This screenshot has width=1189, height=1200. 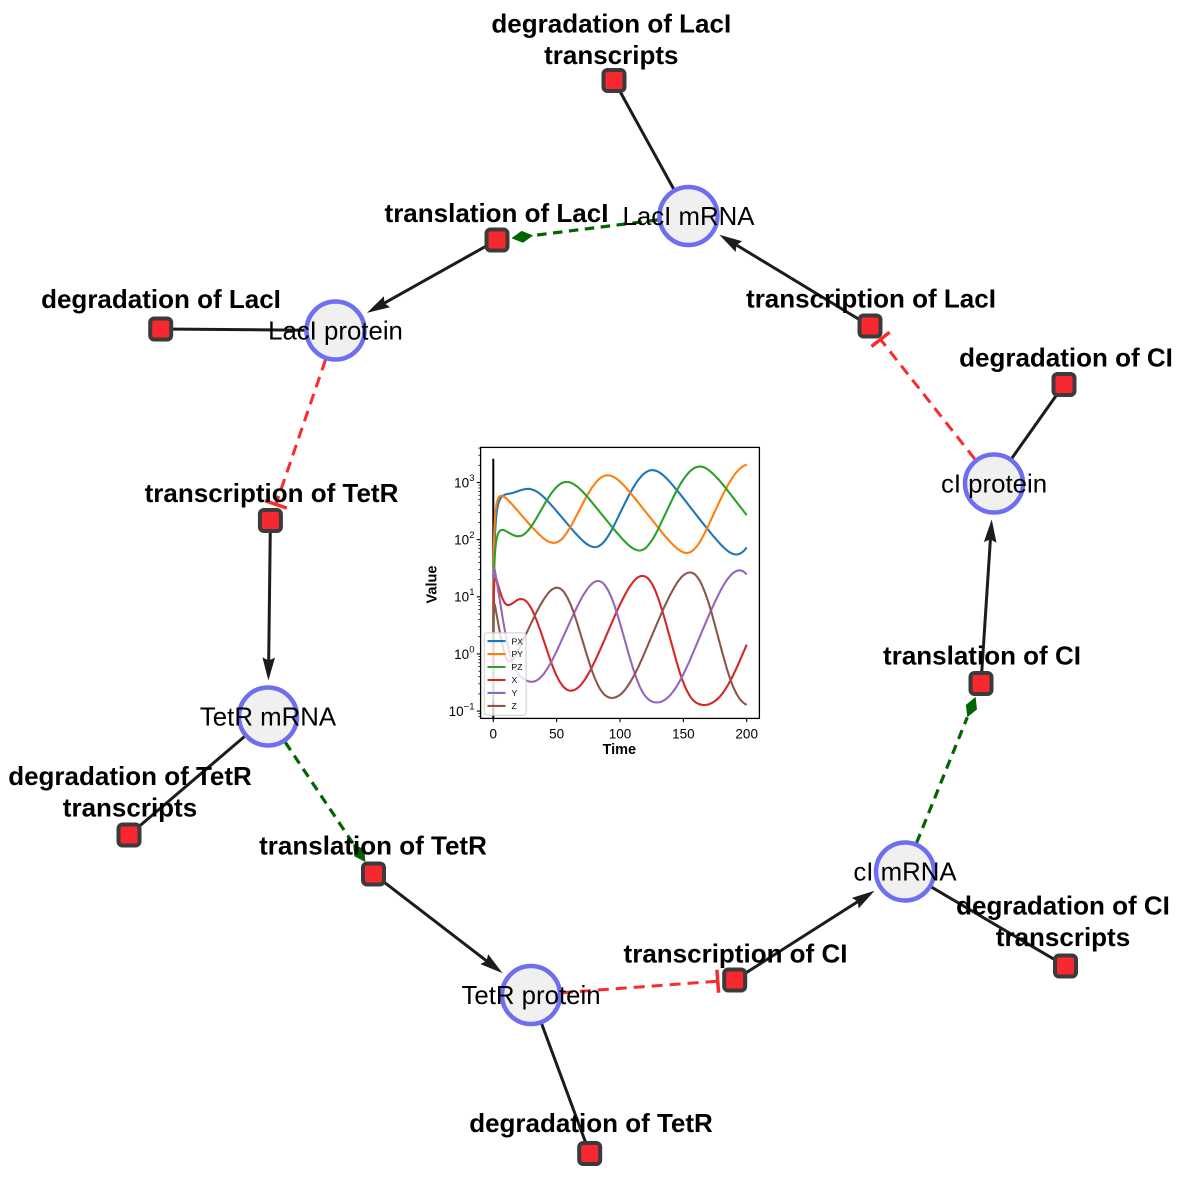 I want to click on svg-text: Time, so click(x=620, y=750).